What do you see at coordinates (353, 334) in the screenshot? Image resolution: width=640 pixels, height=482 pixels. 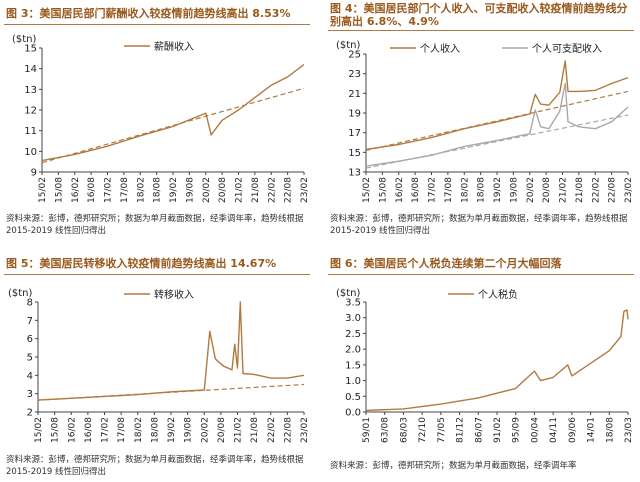 I see `y-tick-label: 2.5` at bounding box center [353, 334].